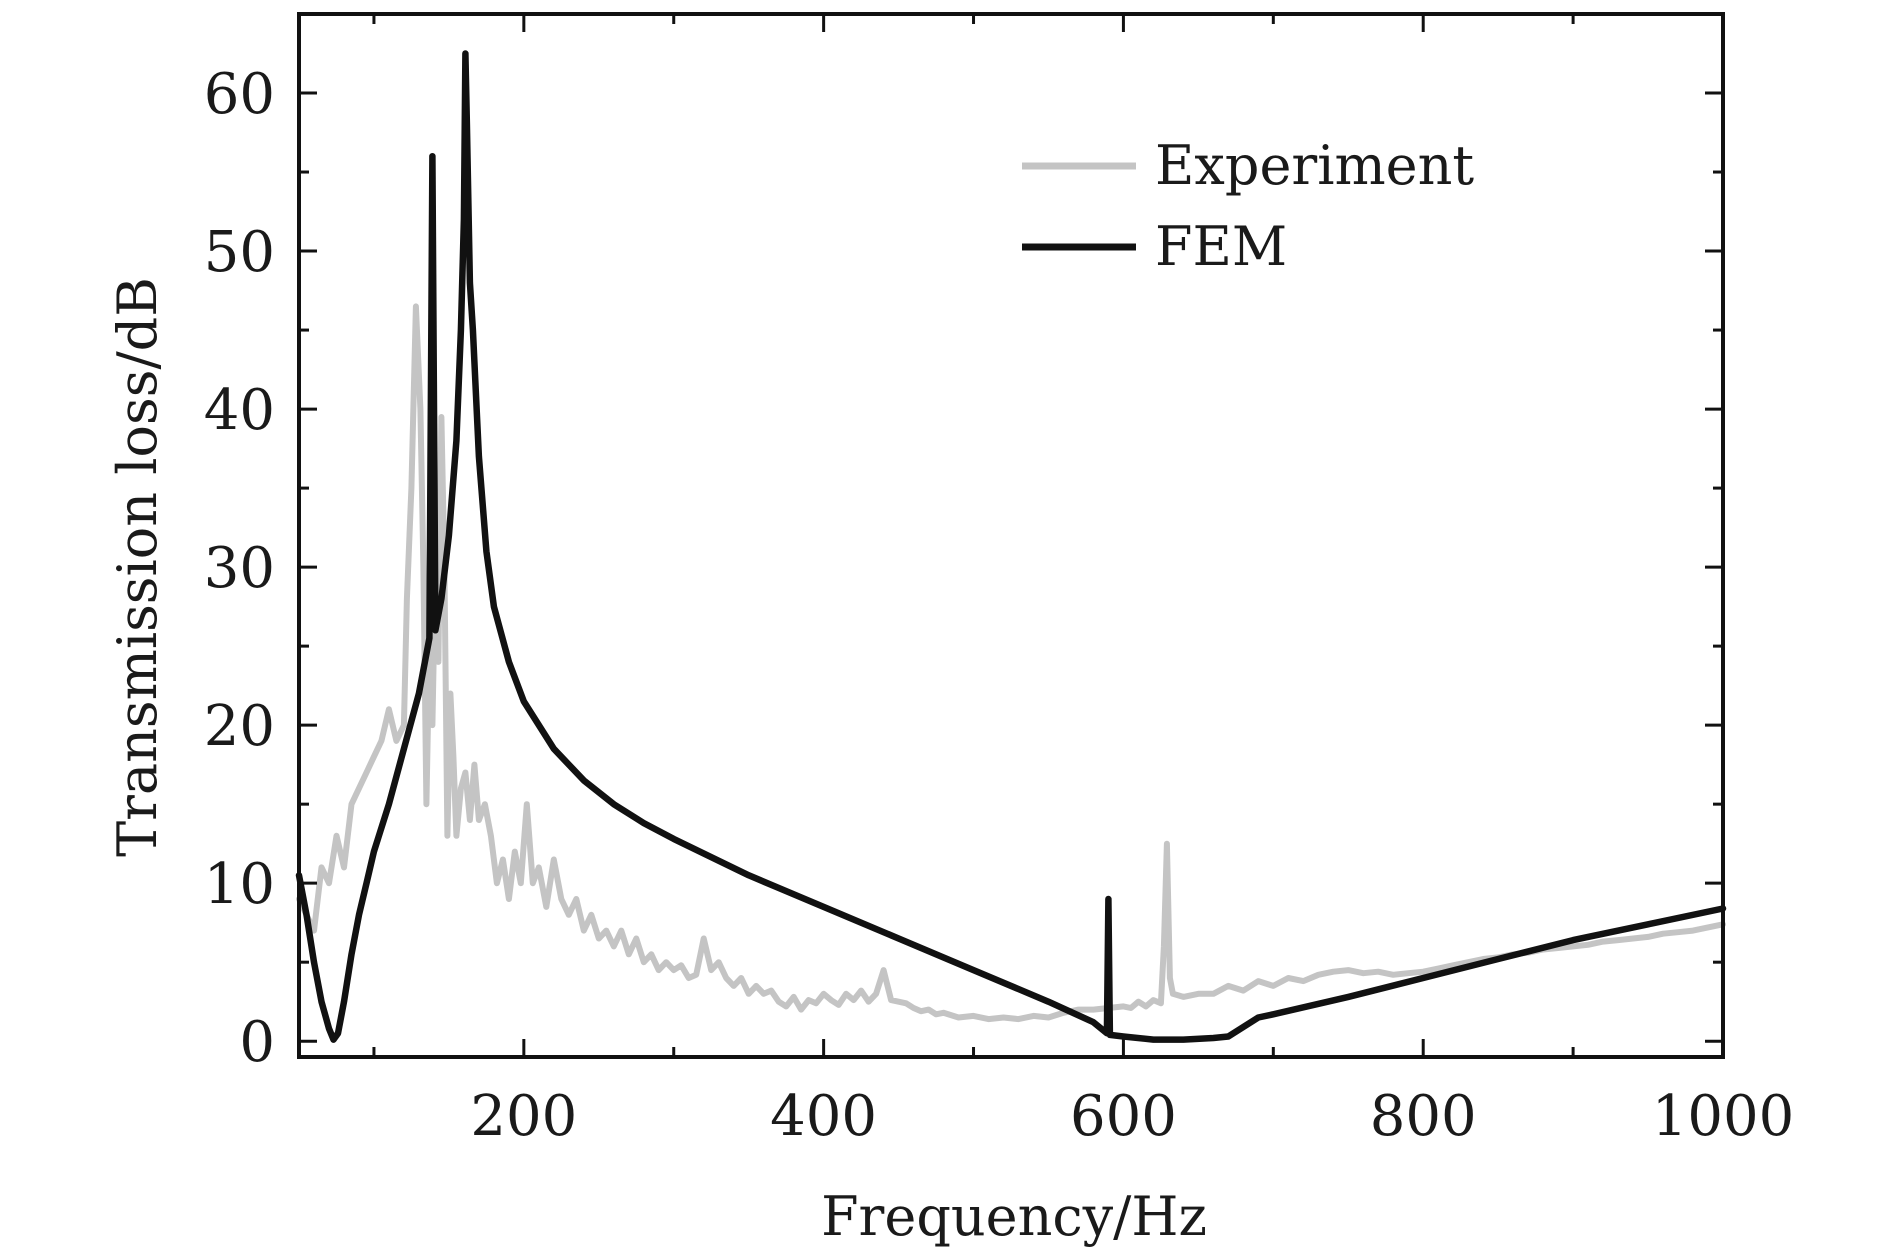 The width and height of the screenshot is (1890, 1252). I want to click on y-axis-title: Transmission loss/dB, so click(137, 567).